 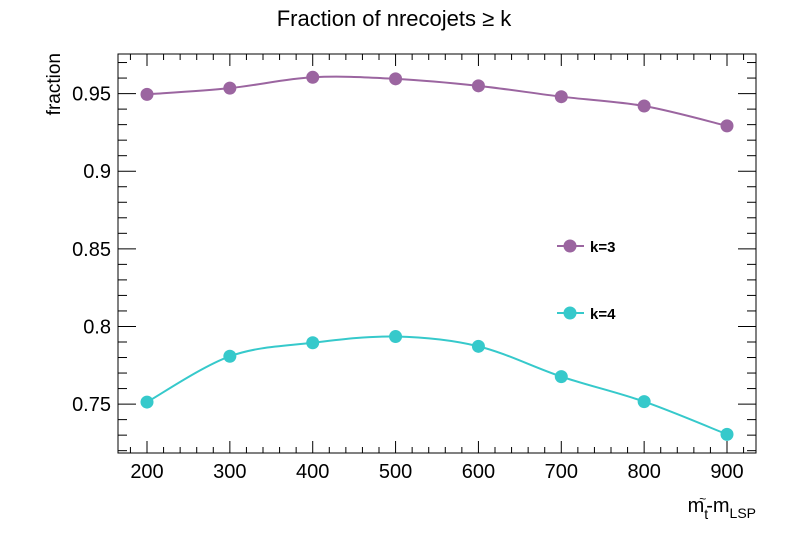 What do you see at coordinates (602, 247) in the screenshot?
I see `legend-label: k=3` at bounding box center [602, 247].